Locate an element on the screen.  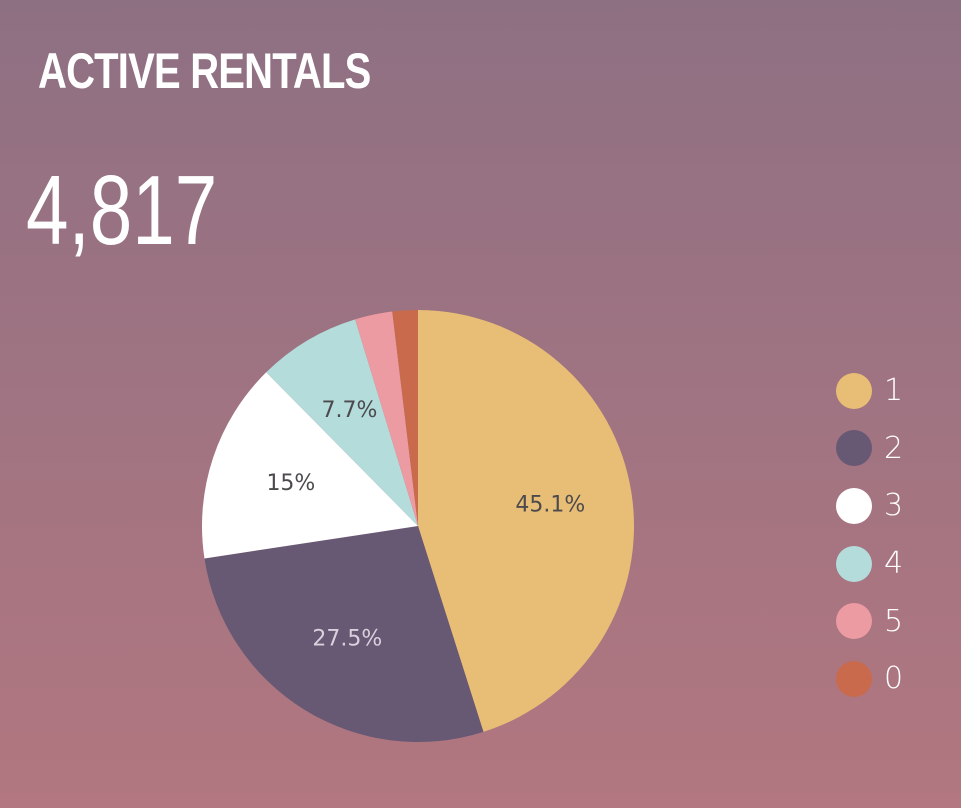
legend-label: 5 is located at coordinates (894, 621).